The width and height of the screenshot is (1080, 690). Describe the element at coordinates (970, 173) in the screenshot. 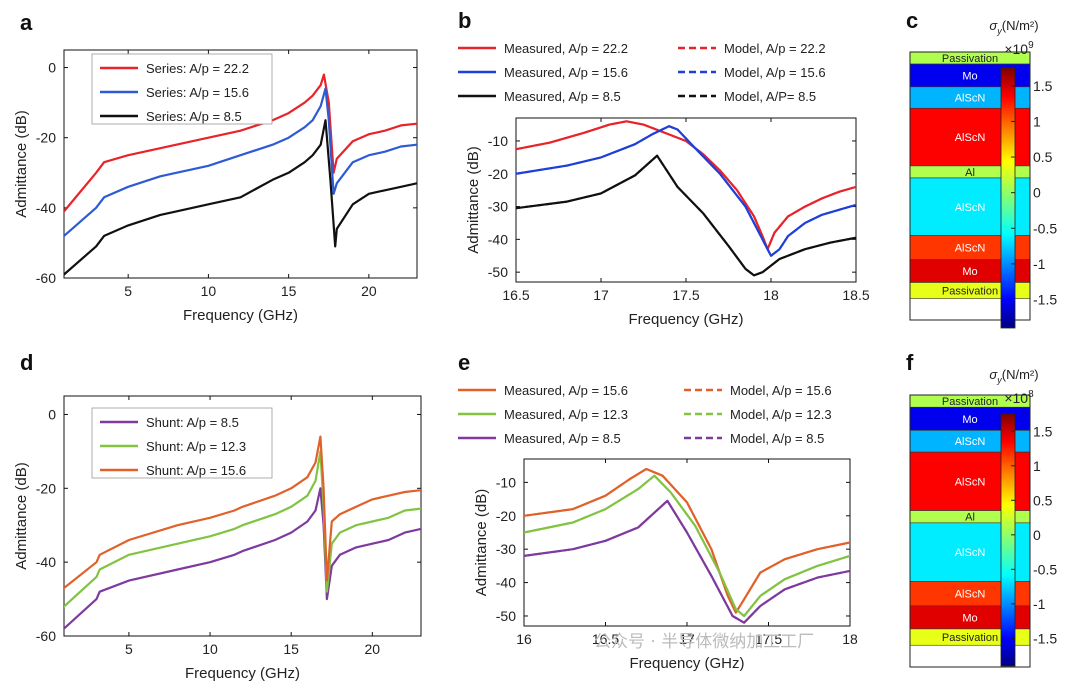

I see `layer-label: Al` at that location.